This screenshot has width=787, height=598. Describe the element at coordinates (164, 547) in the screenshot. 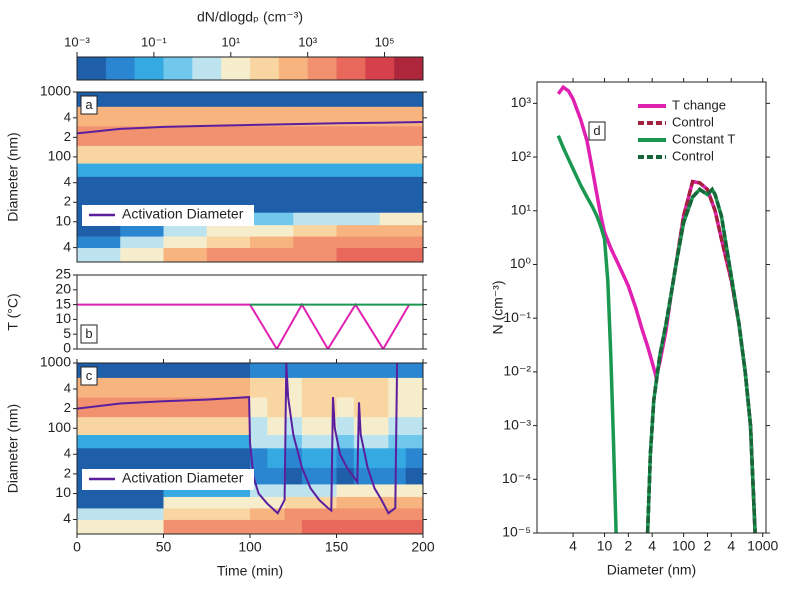

I see `x-tick-label: 50` at that location.